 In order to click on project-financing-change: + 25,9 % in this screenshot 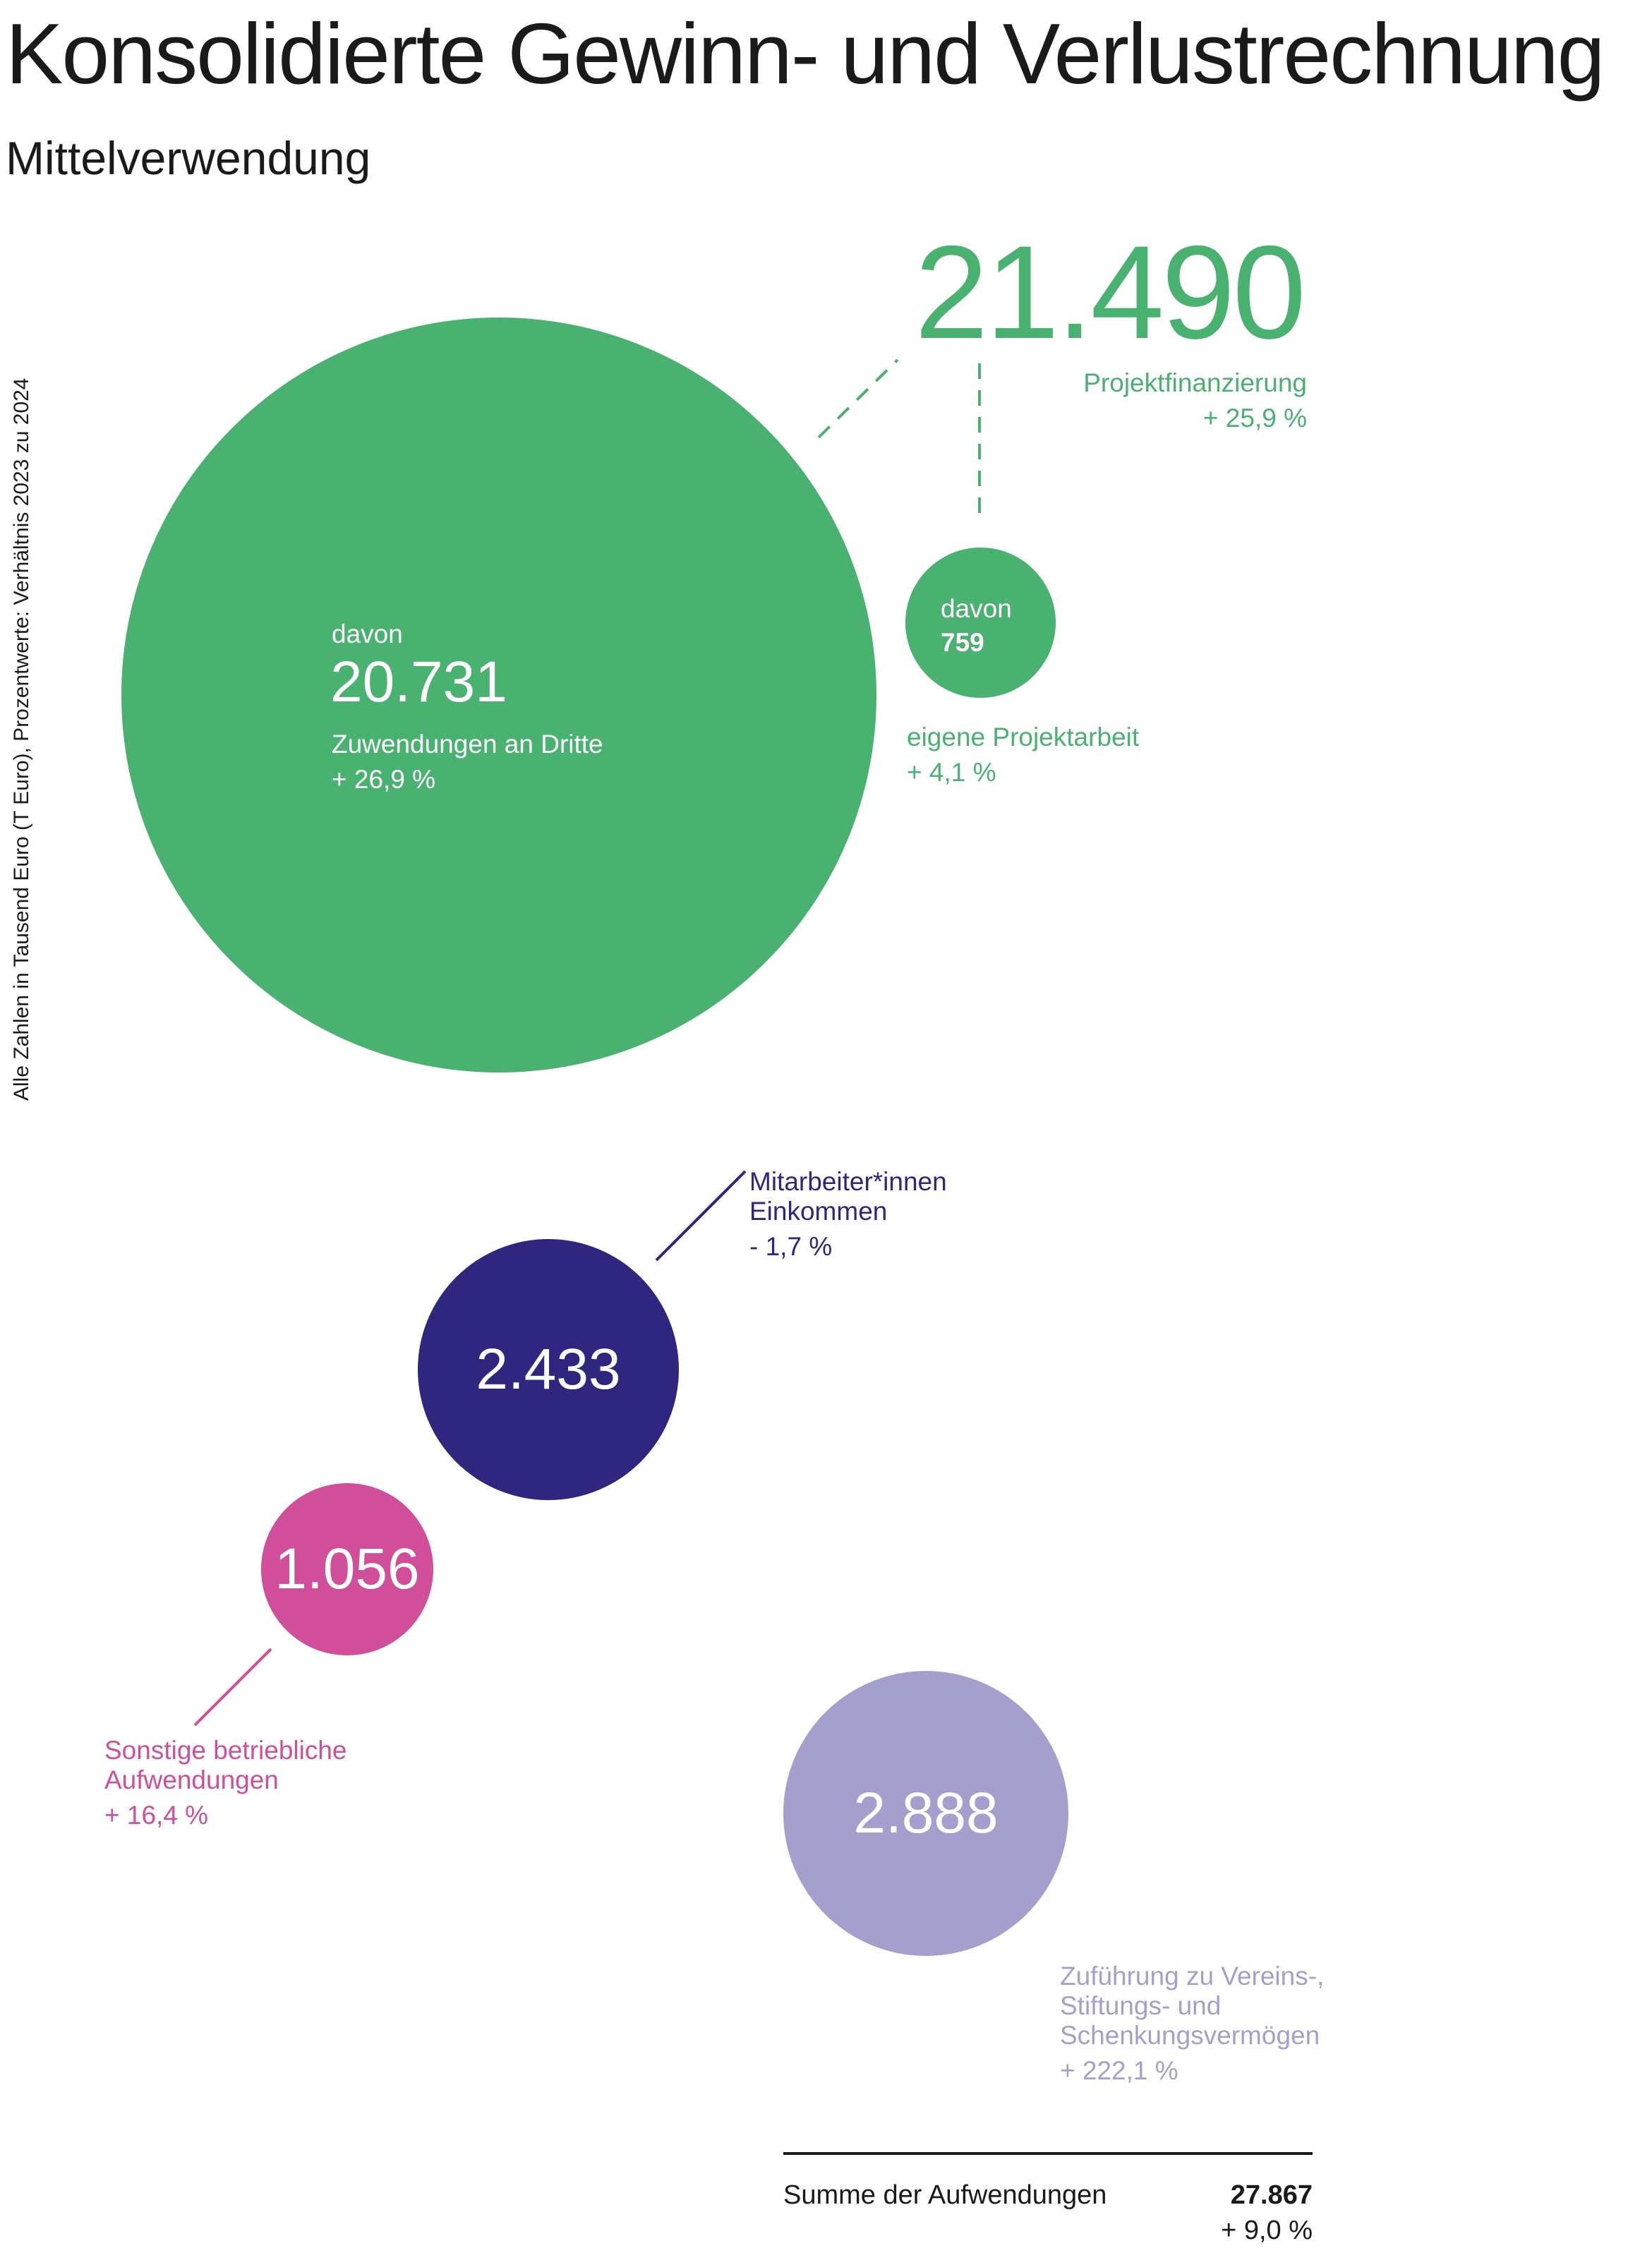, I will do `click(1254, 419)`.